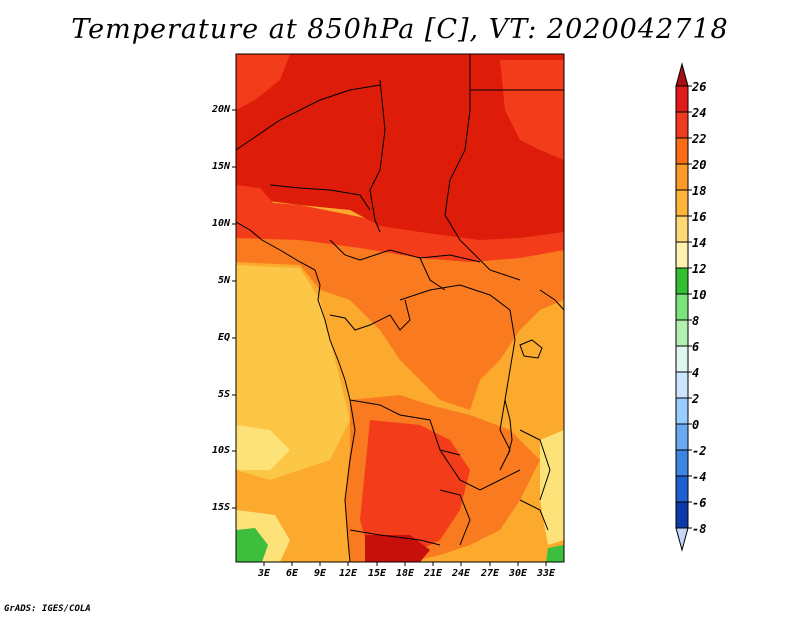  I want to click on field-band-14-16-west, so click(263, 447).